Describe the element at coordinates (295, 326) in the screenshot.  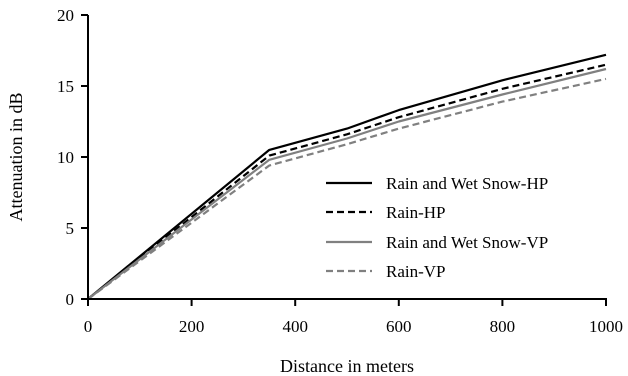
I see `x-tick-label: 400` at that location.